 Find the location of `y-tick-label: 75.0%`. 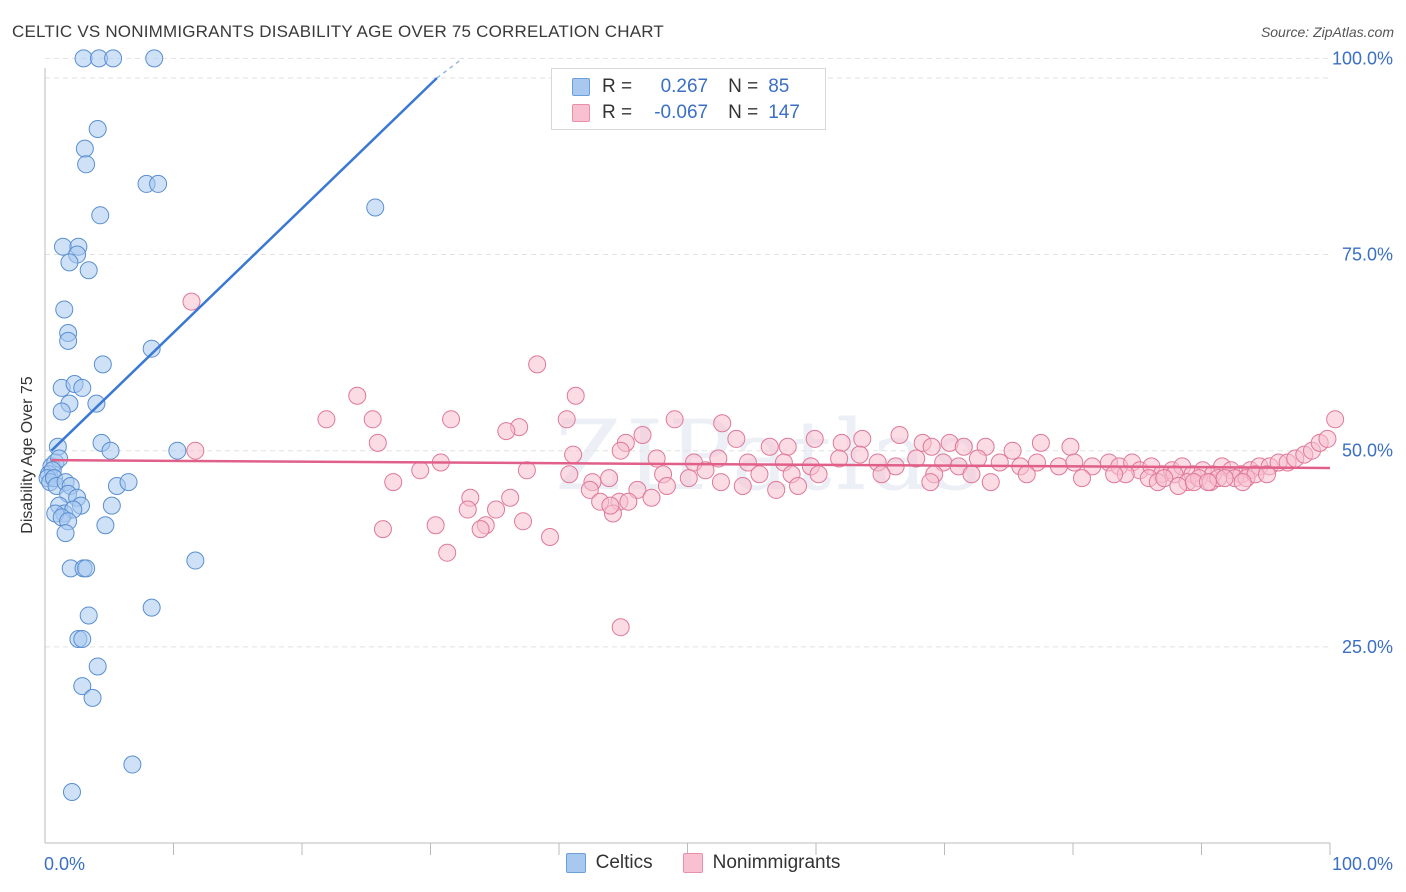

y-tick-label: 75.0% is located at coordinates (1367, 255).